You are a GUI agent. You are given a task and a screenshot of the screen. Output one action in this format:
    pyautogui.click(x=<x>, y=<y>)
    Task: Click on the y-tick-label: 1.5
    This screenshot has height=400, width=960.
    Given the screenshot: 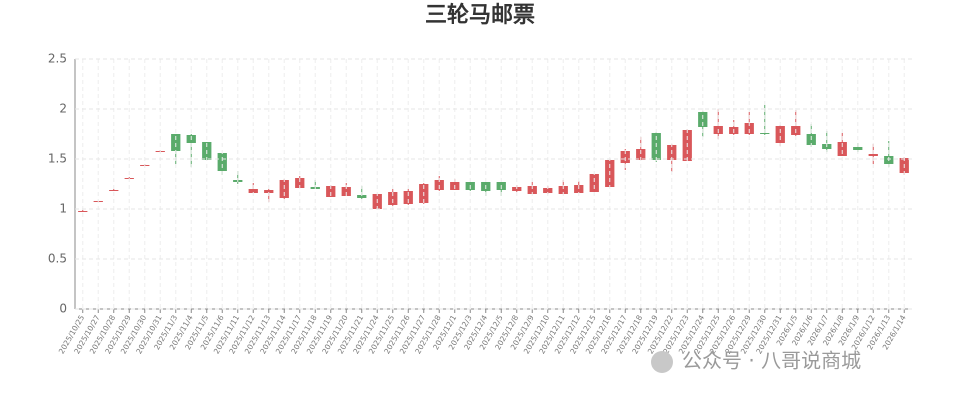 What is the action you would take?
    pyautogui.click(x=57, y=159)
    